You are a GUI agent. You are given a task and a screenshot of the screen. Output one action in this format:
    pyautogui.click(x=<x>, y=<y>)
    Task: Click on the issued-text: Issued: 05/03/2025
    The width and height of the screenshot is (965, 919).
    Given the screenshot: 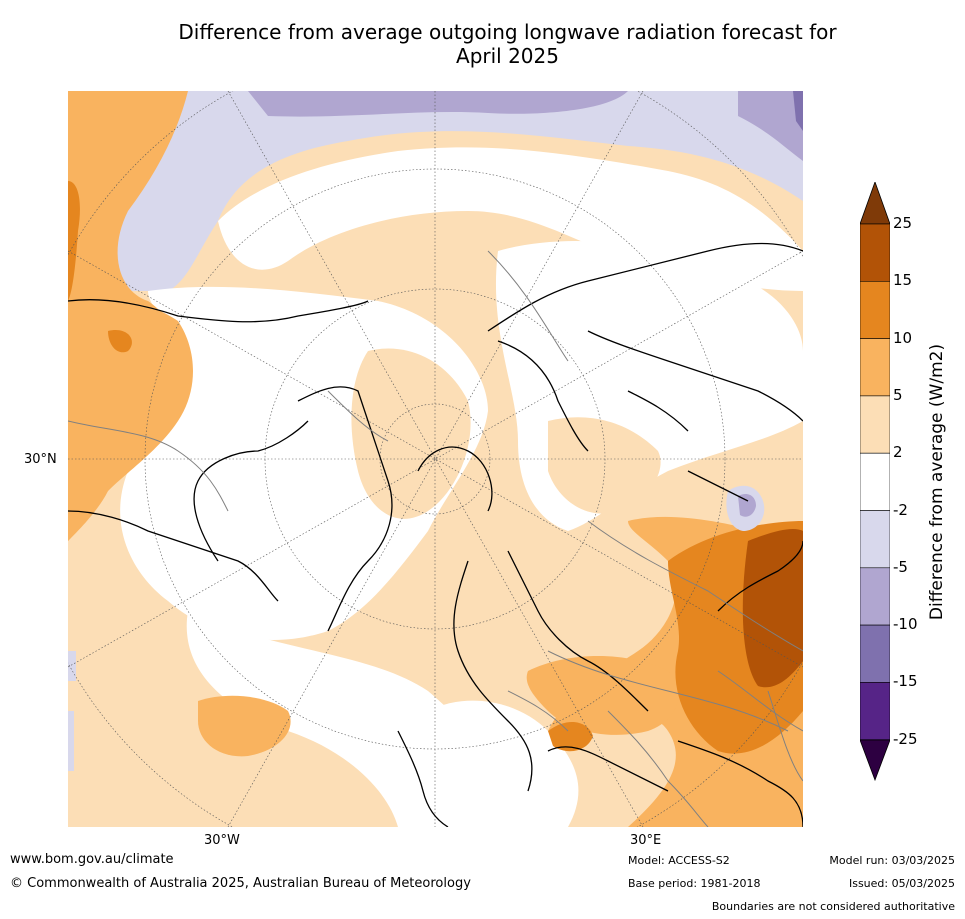 What is the action you would take?
    pyautogui.click(x=901, y=883)
    